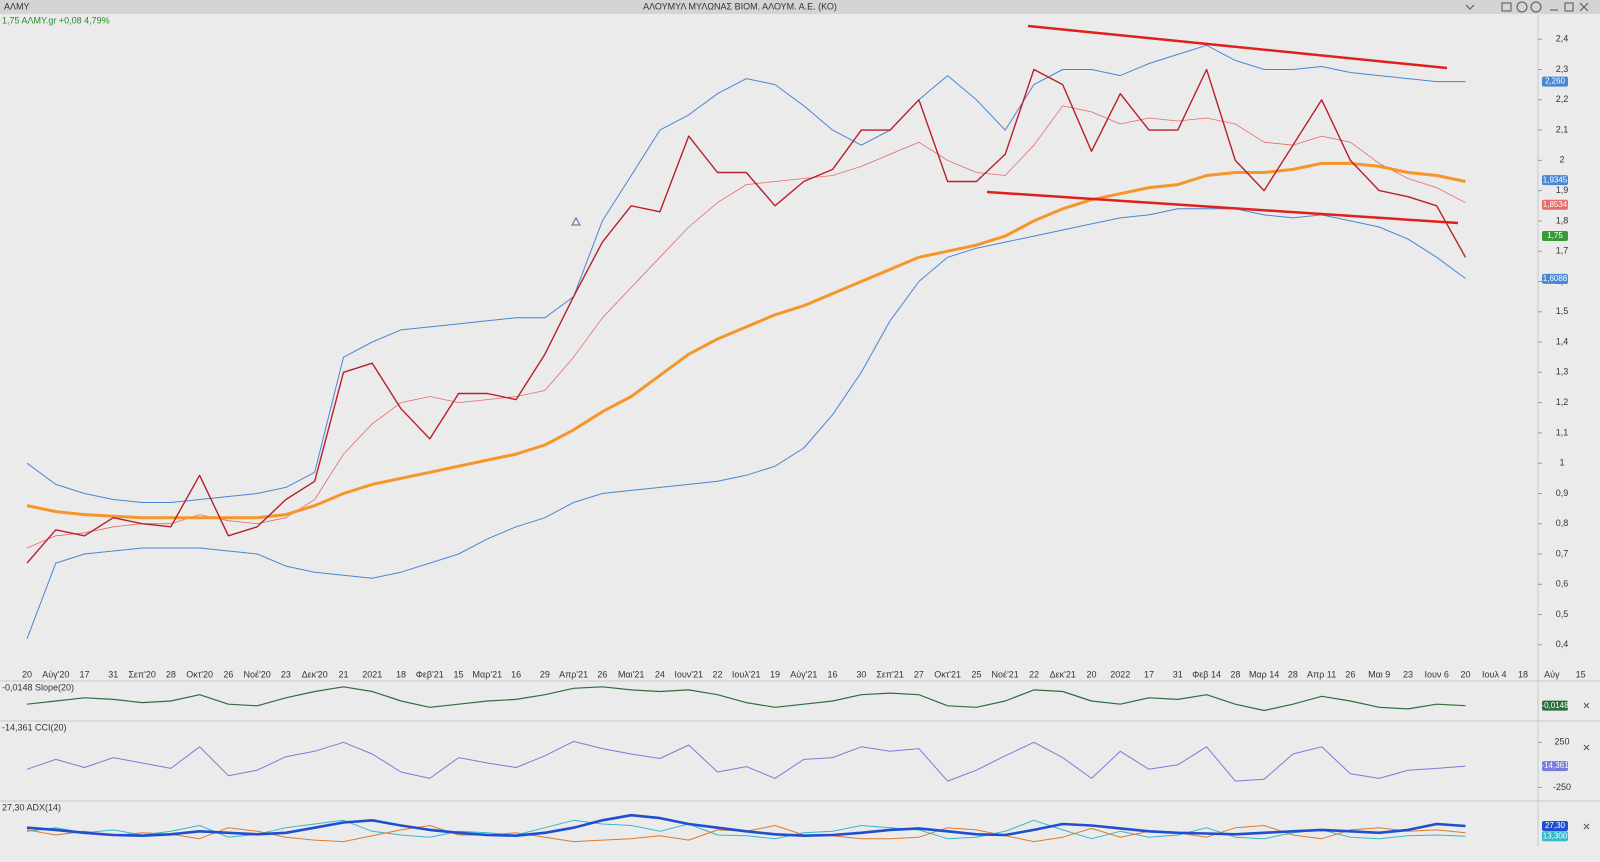 The image size is (1600, 862). Describe the element at coordinates (919, 674) in the screenshot. I see `x-tick-label: 27` at that location.